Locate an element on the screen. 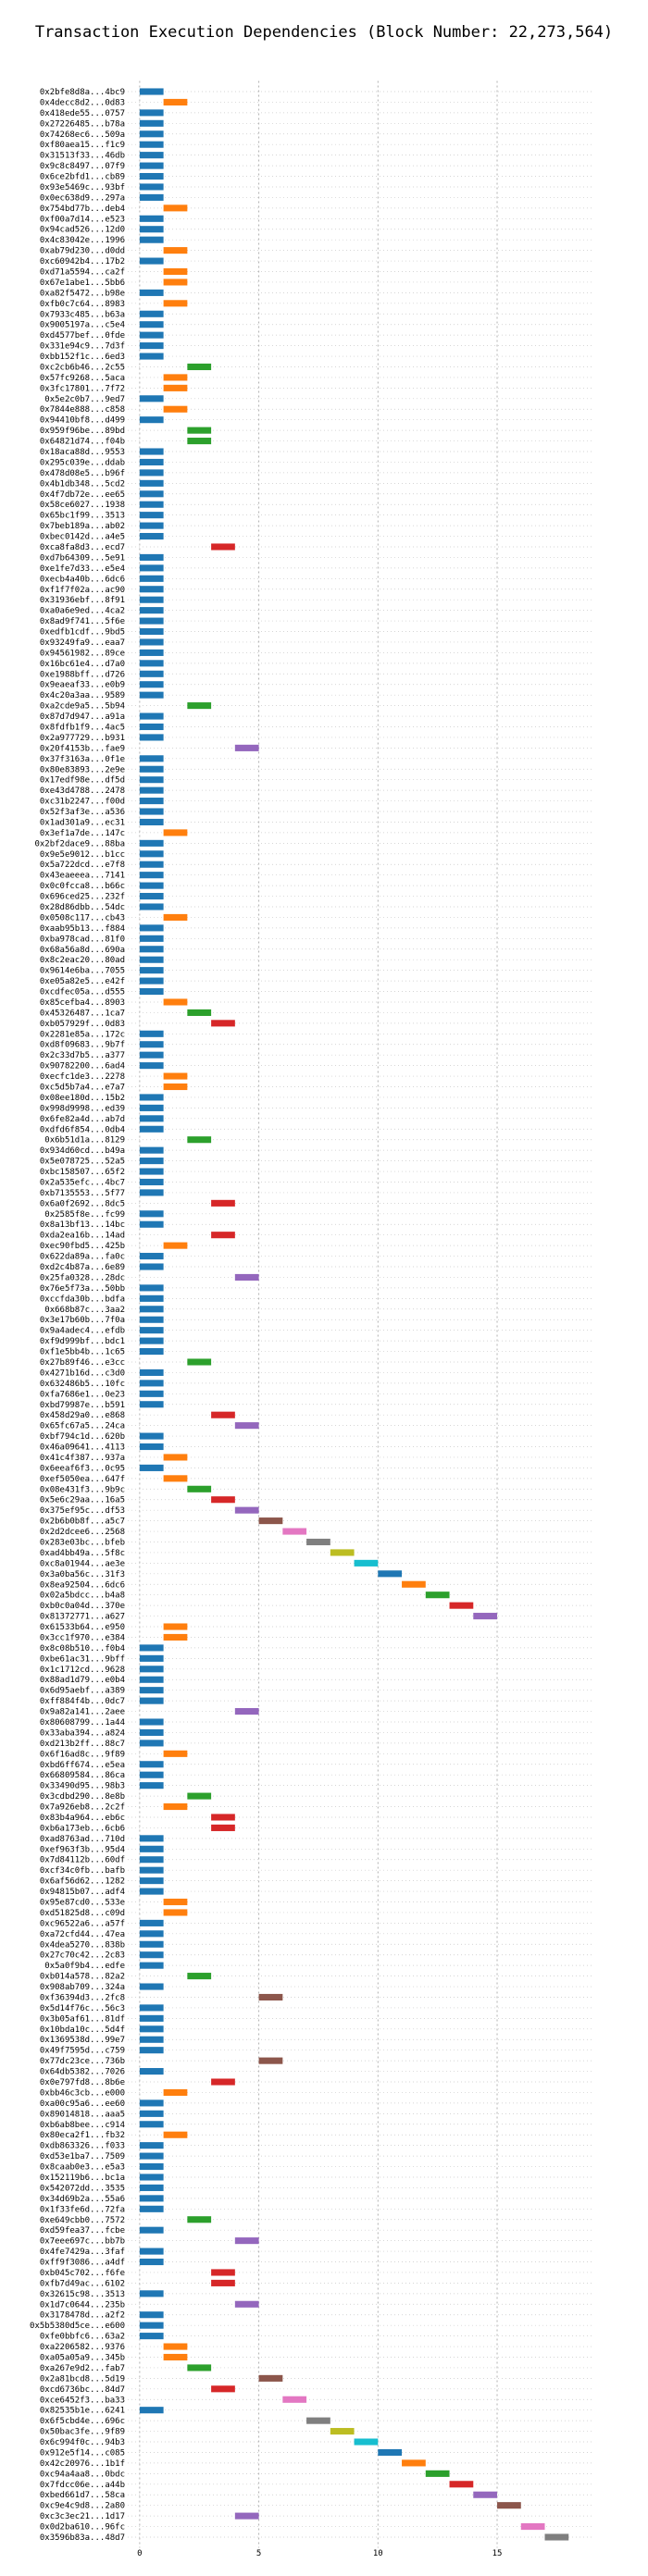  tx-label: 0xba978cad...81f0 is located at coordinates (82, 939).